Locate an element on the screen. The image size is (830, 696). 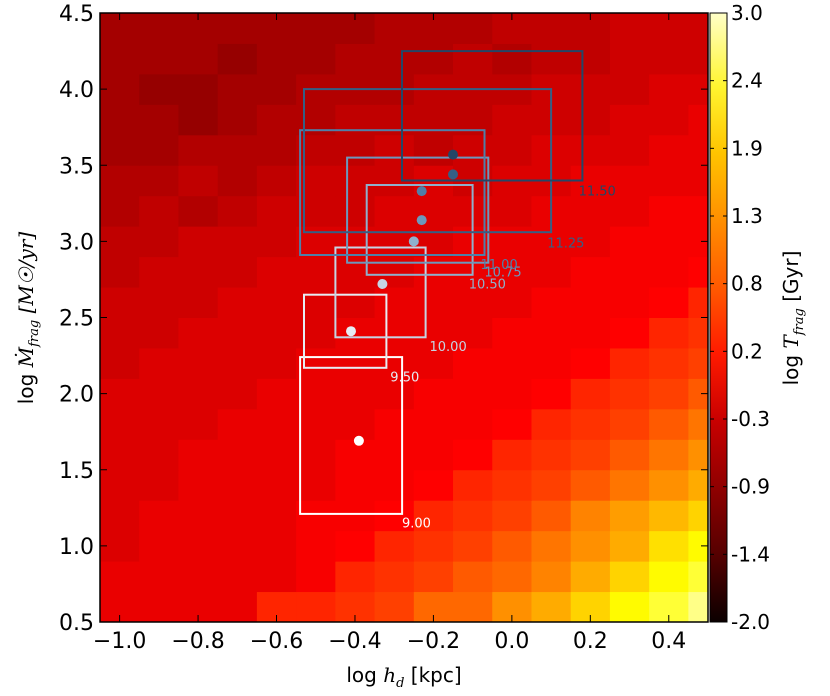
colorbar-tick-label: 3.0 is located at coordinates (747, 13).